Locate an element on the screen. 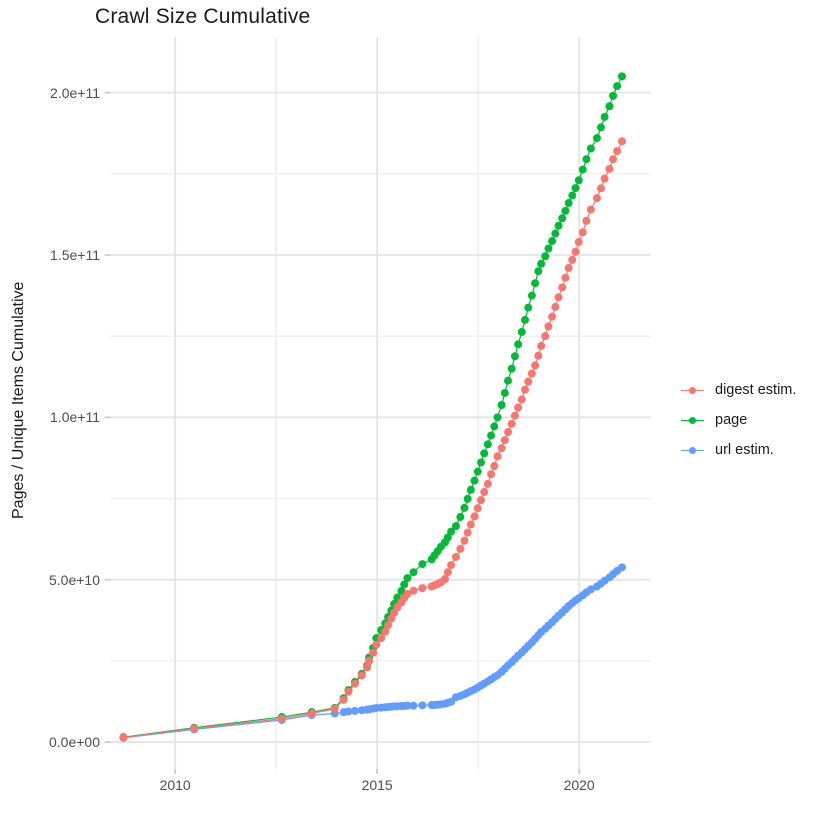  legend-item-digest-estim: digest estim. is located at coordinates (751, 390).